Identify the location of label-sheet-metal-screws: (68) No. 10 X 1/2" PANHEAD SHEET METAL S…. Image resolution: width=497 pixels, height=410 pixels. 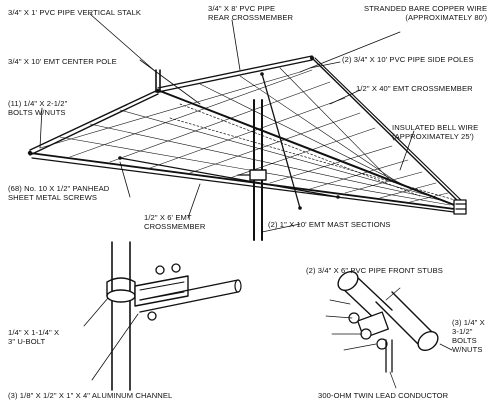
(59, 193).